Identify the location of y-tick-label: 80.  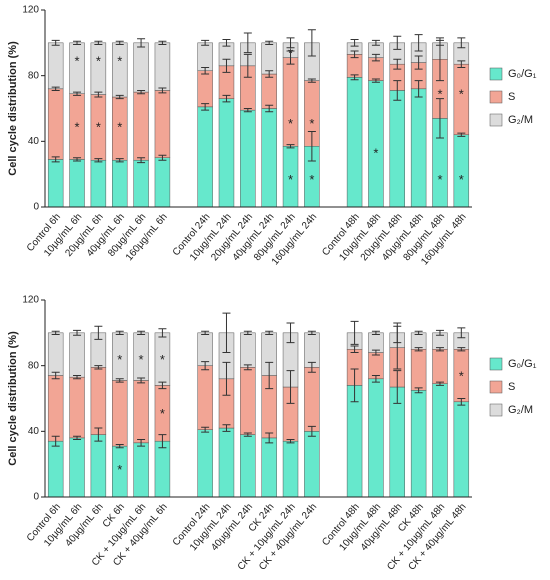
(34, 75).